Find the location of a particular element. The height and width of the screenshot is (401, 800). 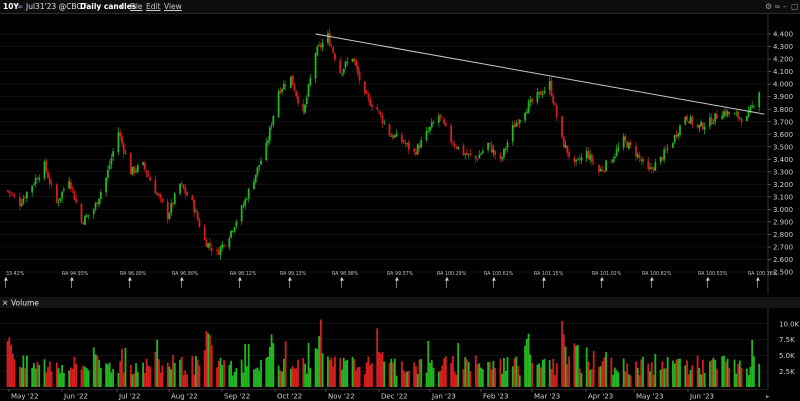

link-icon: ∞ is located at coordinates (777, 6).